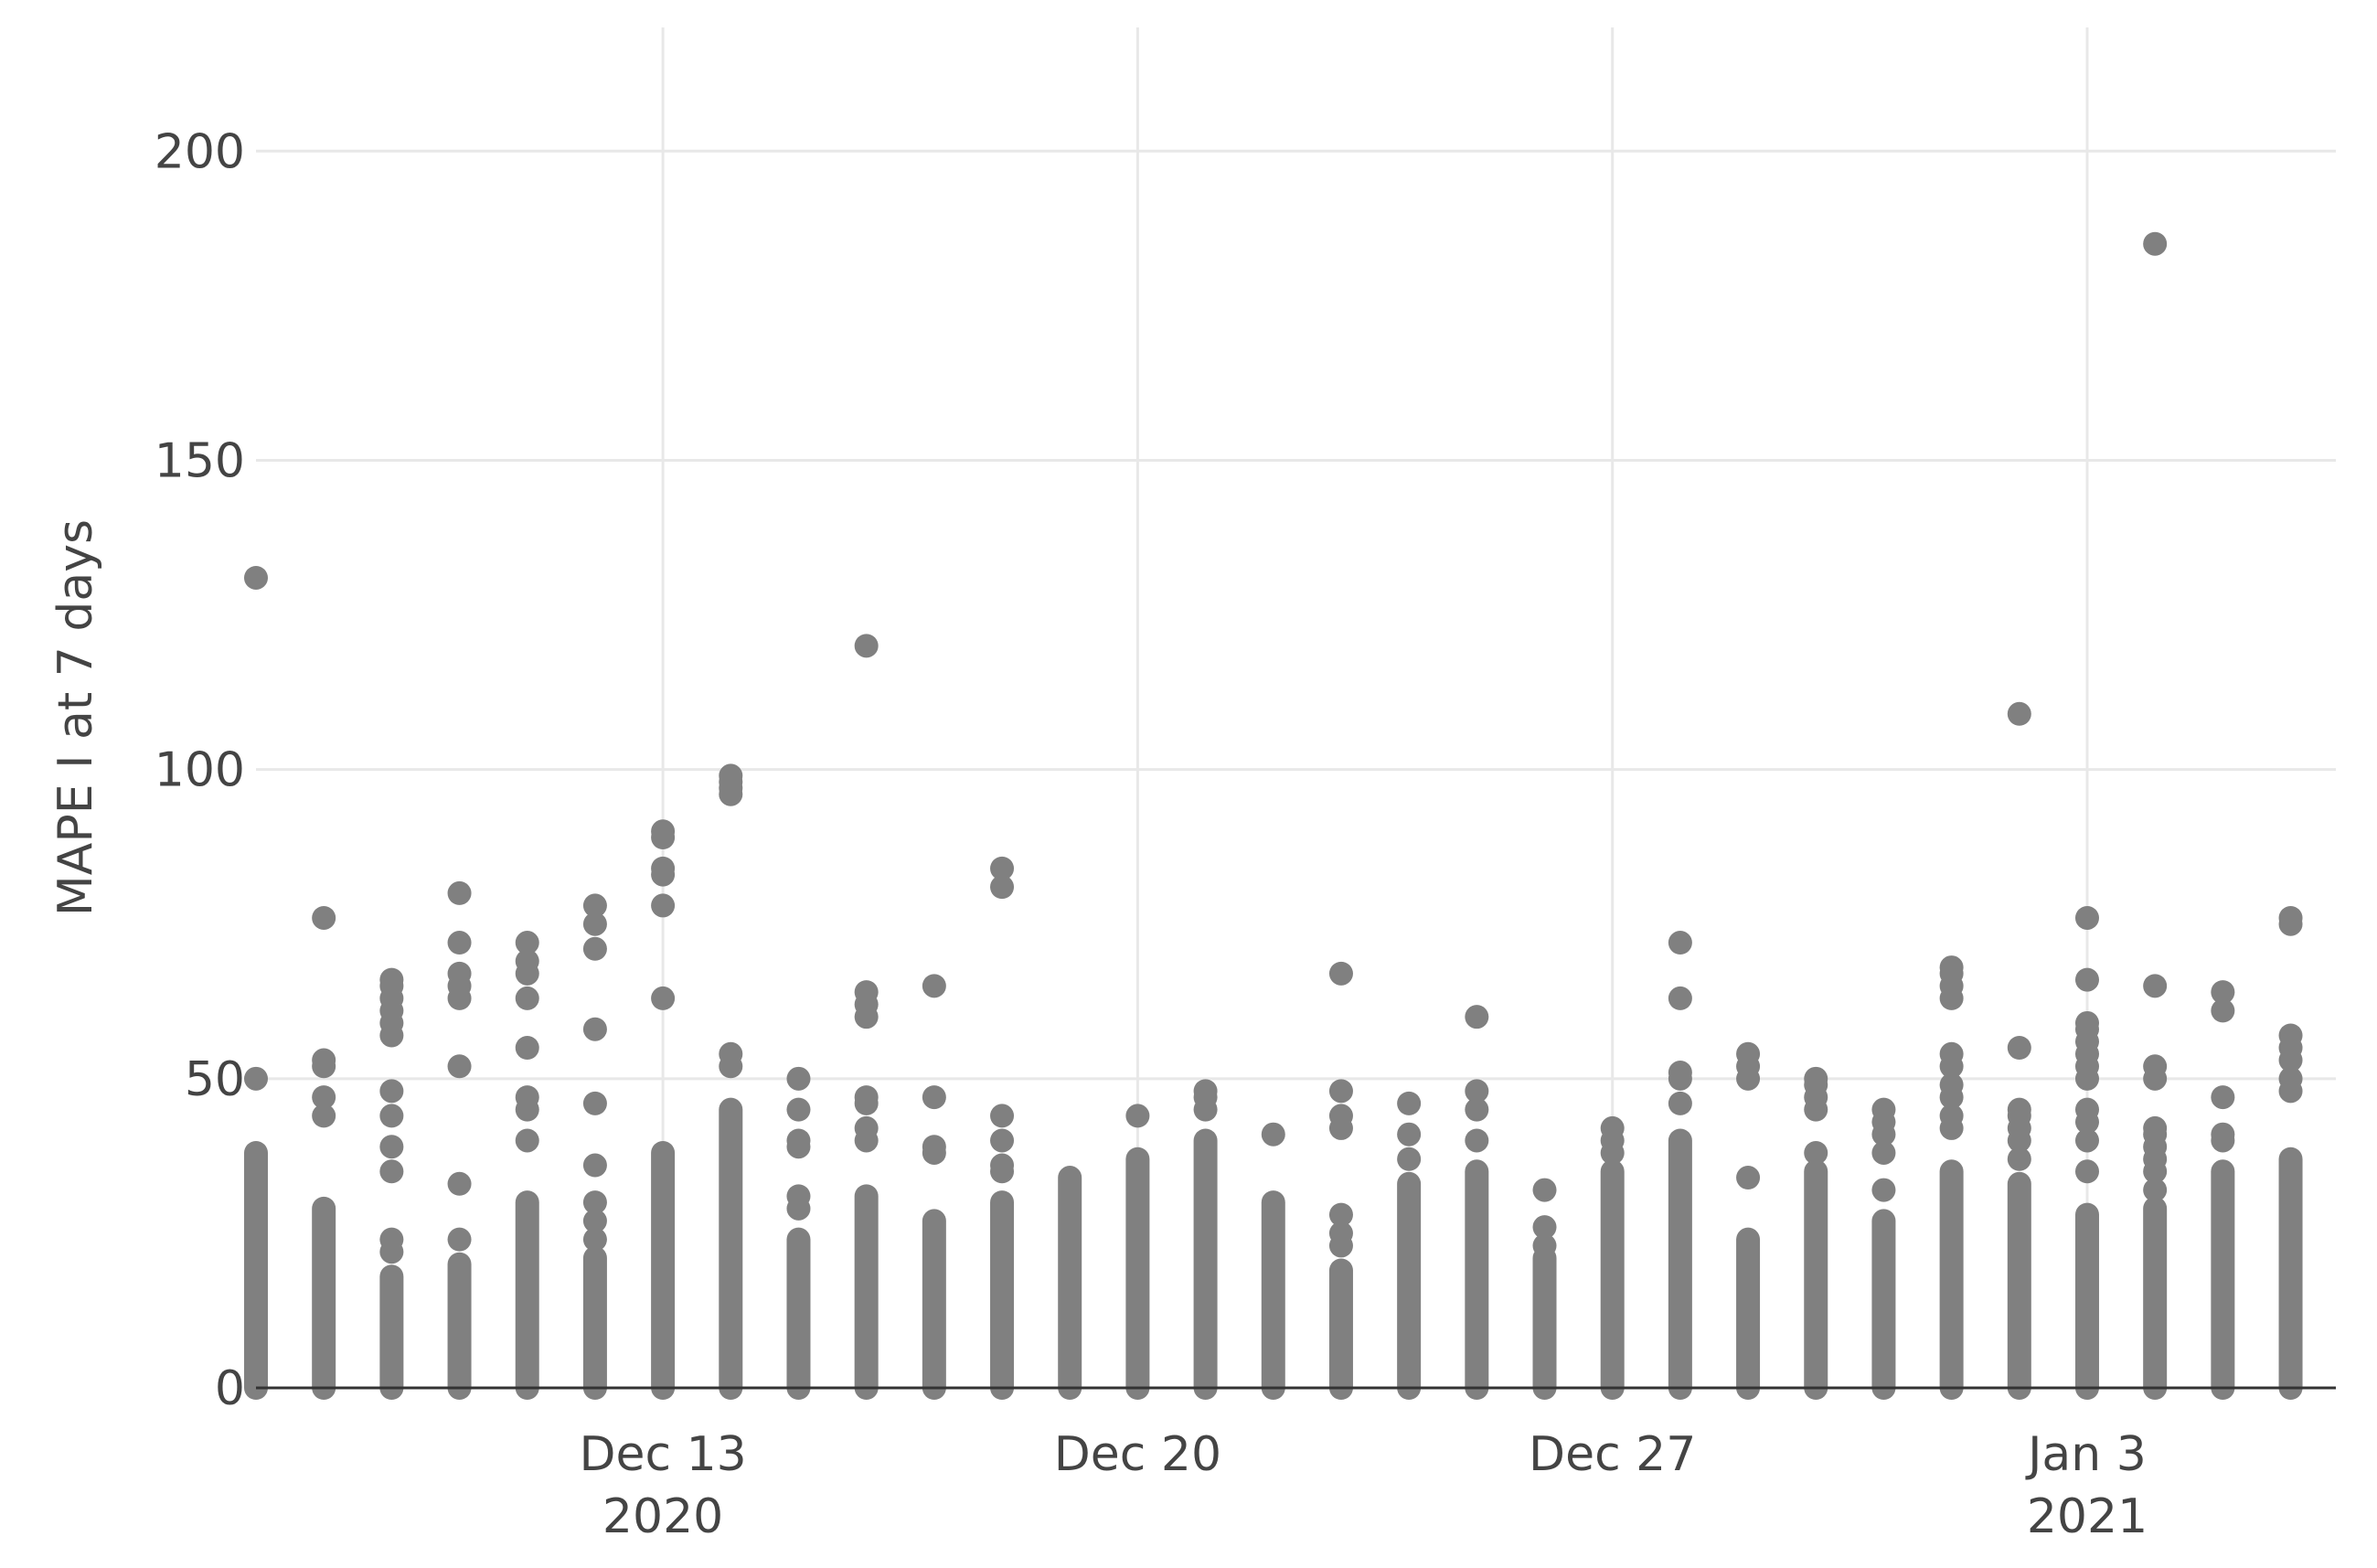 Image resolution: width=2377 pixels, height=1568 pixels. Describe the element at coordinates (2086, 1454) in the screenshot. I see `x-tick-label: Jan 3` at that location.